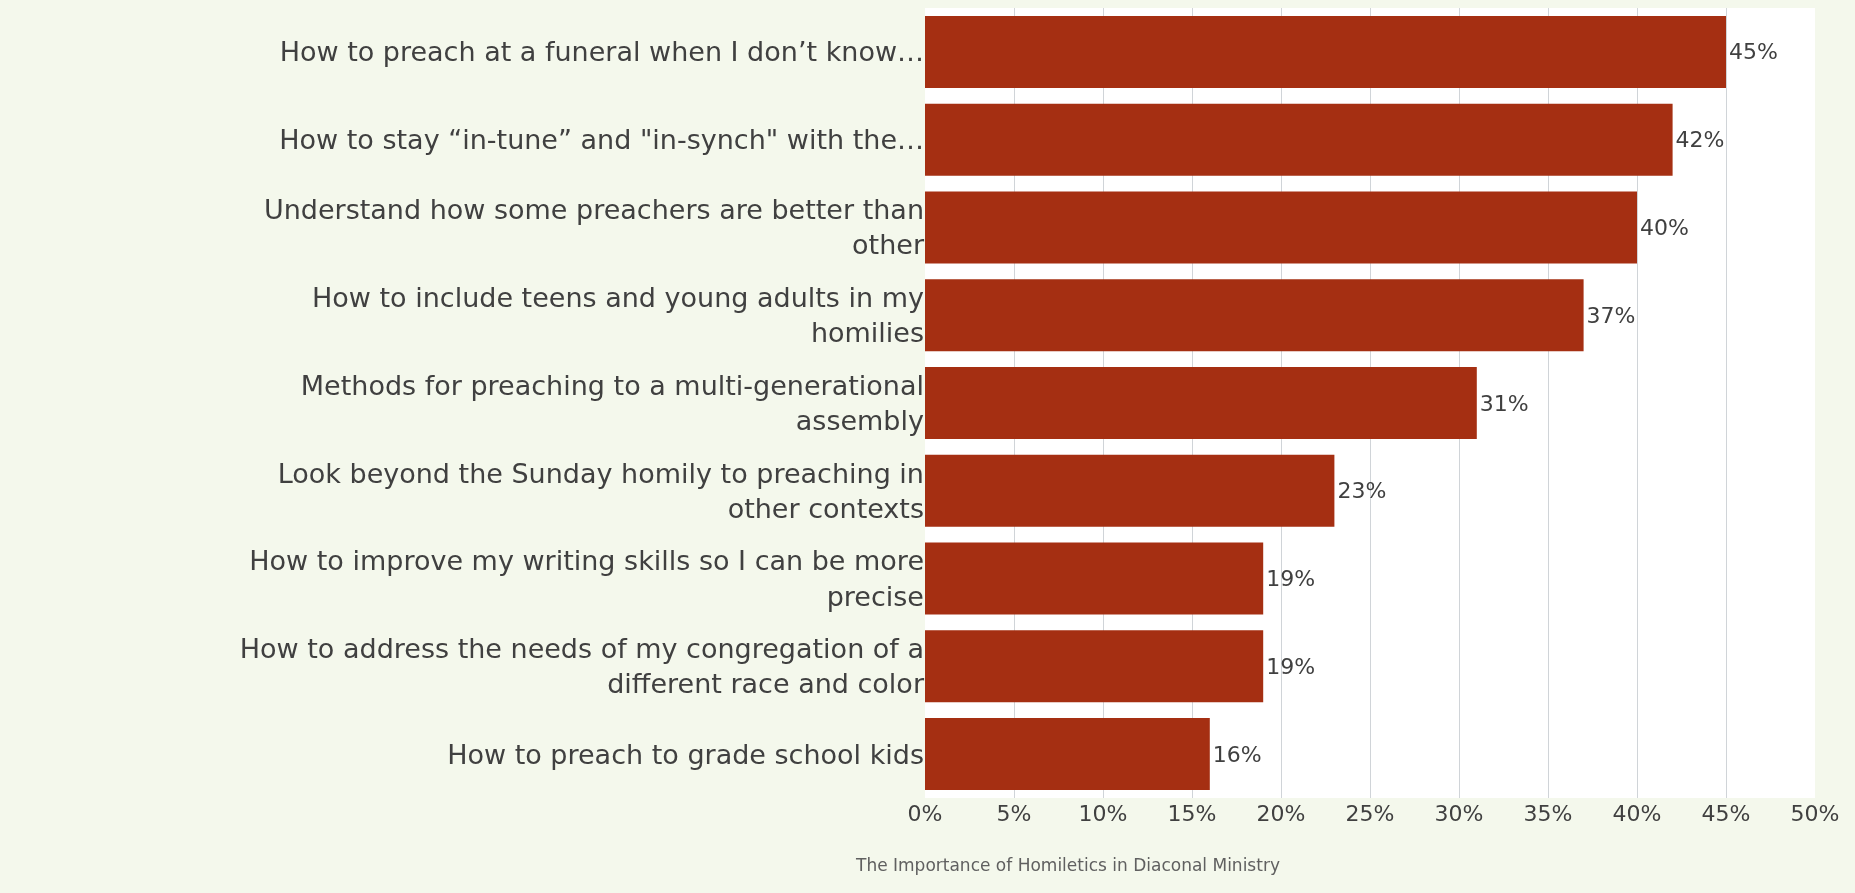  I want to click on x-tick-label: 35%, so click(1548, 813).